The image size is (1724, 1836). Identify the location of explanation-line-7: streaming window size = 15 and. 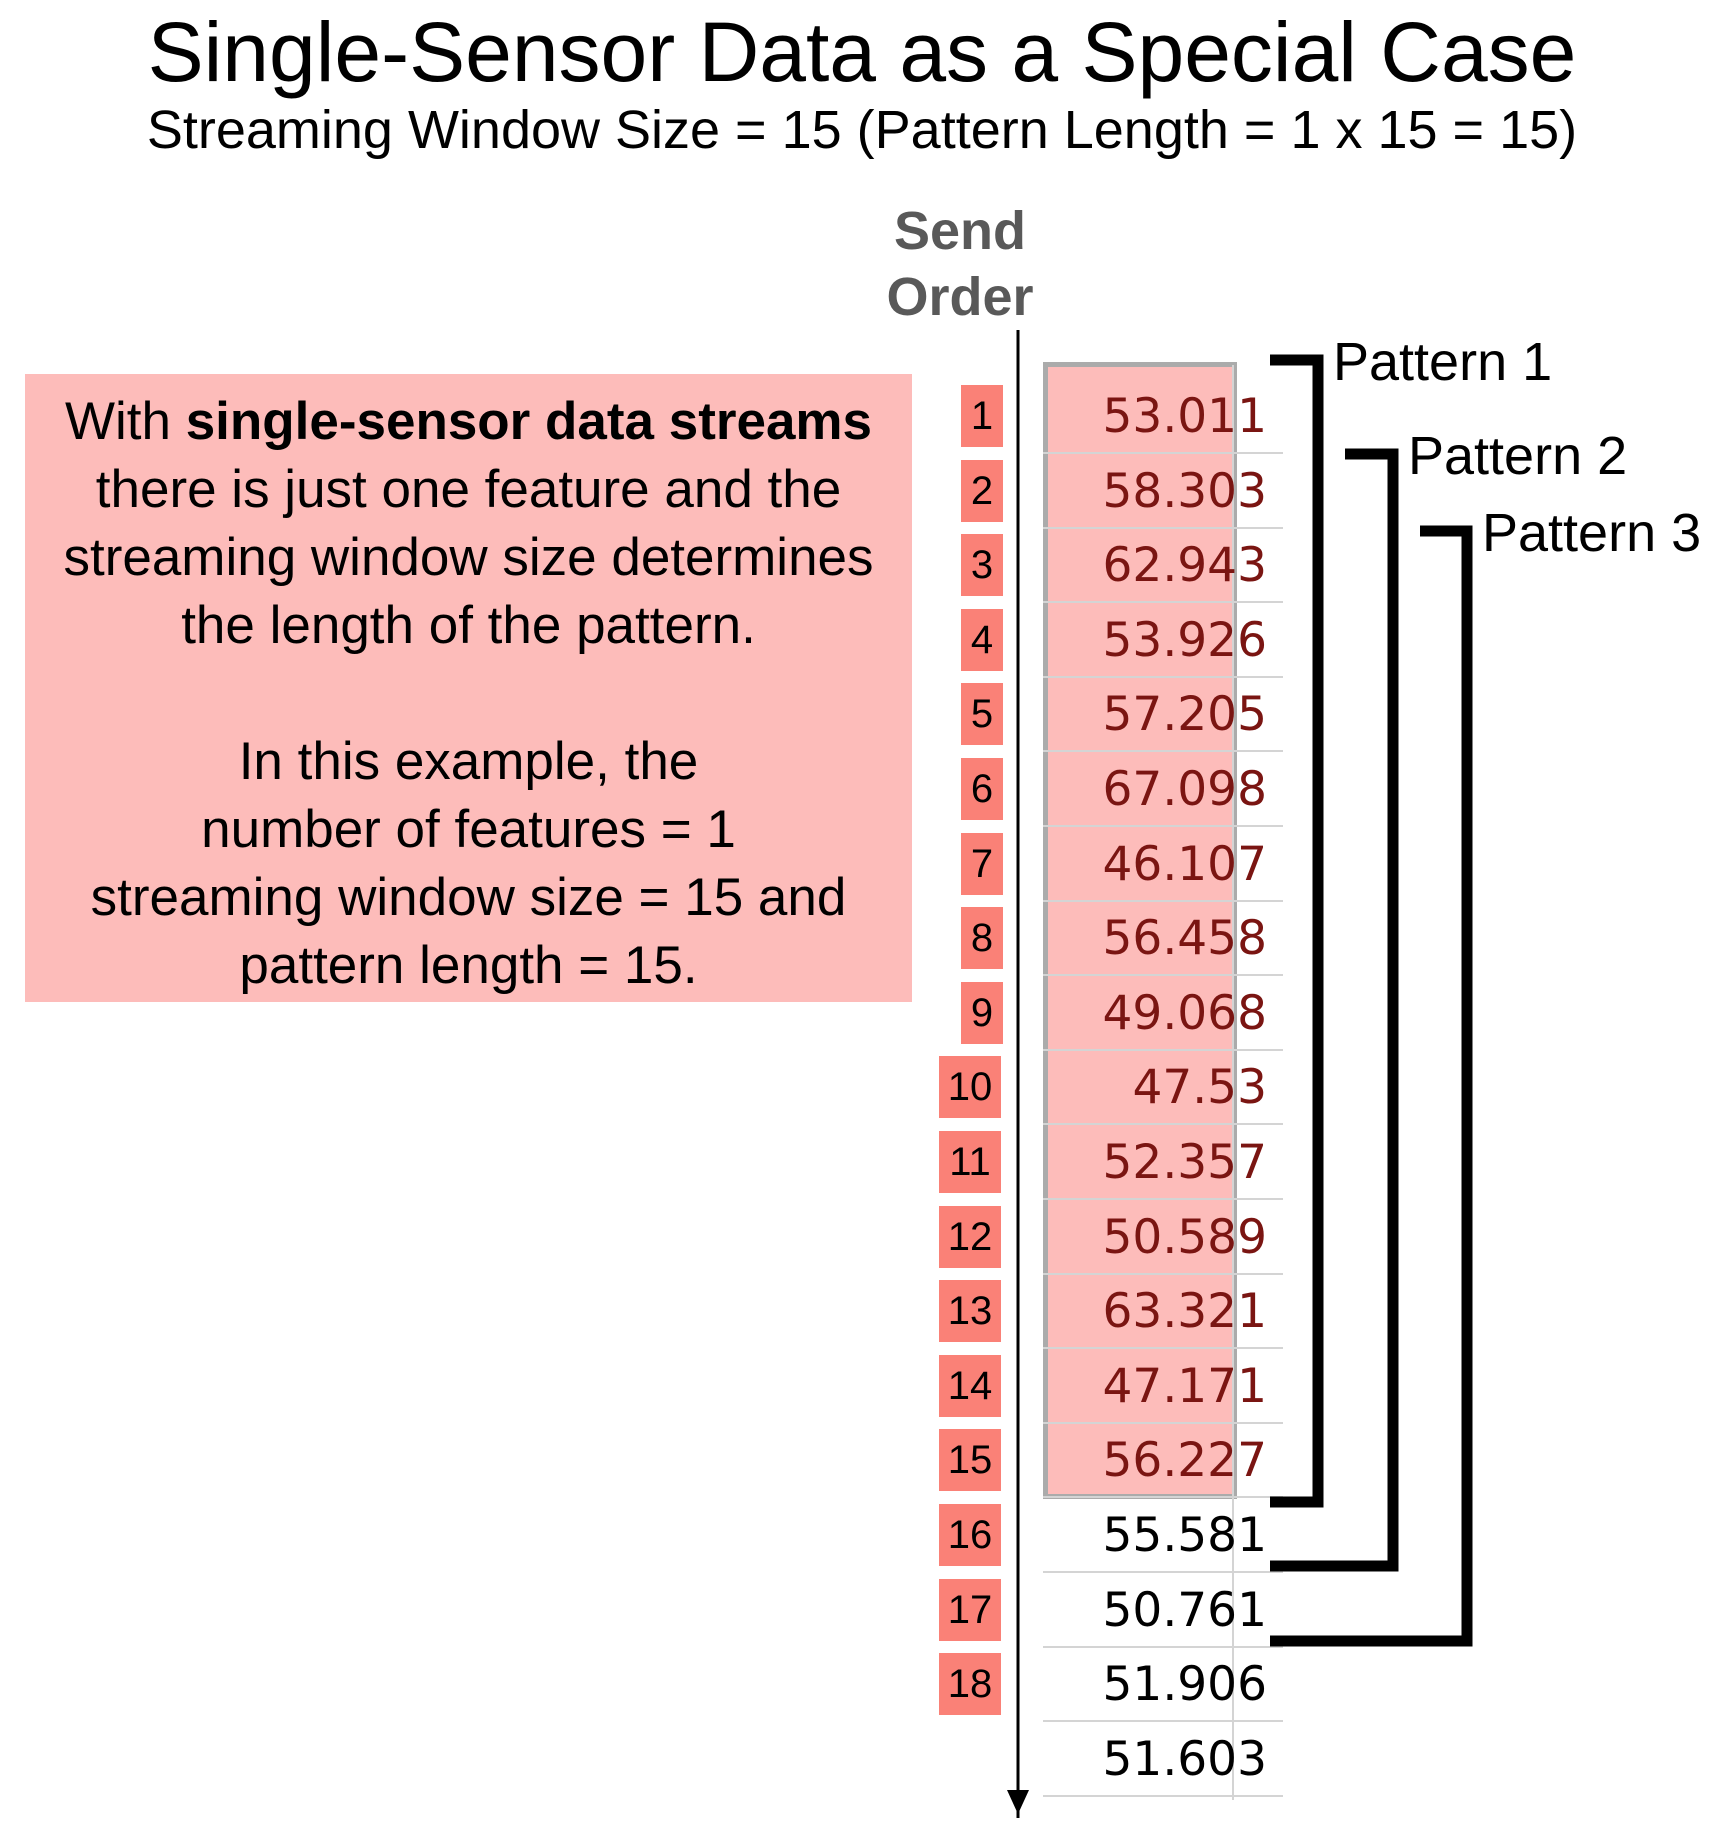
(468, 897).